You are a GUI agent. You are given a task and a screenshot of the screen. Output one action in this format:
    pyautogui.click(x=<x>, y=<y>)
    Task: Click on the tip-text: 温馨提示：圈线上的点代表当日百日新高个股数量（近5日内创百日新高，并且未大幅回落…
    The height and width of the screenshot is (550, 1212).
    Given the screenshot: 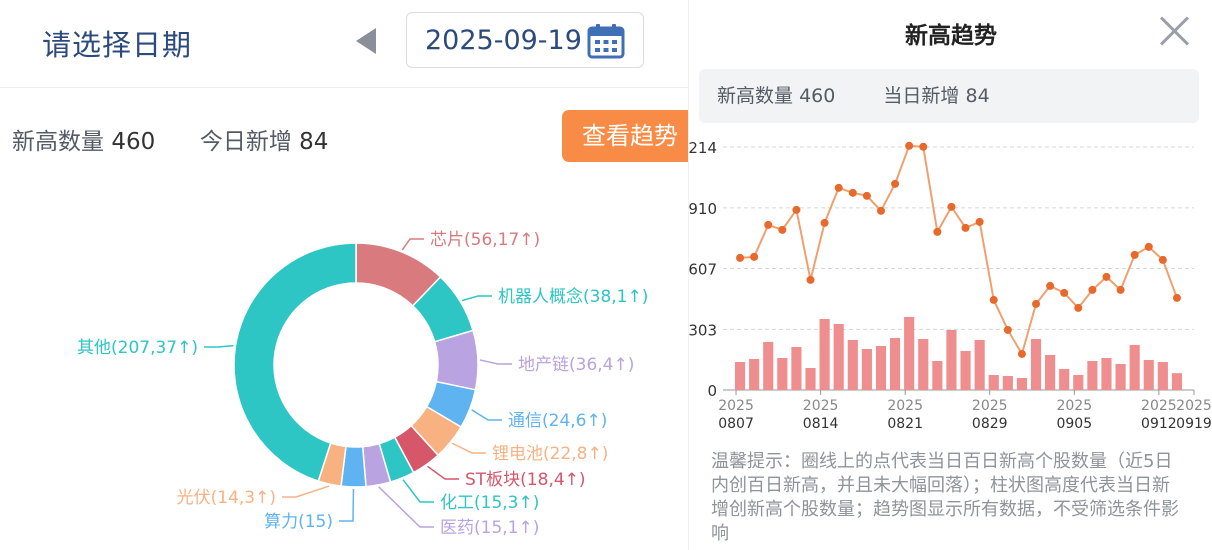 What is the action you would take?
    pyautogui.click(x=945, y=497)
    